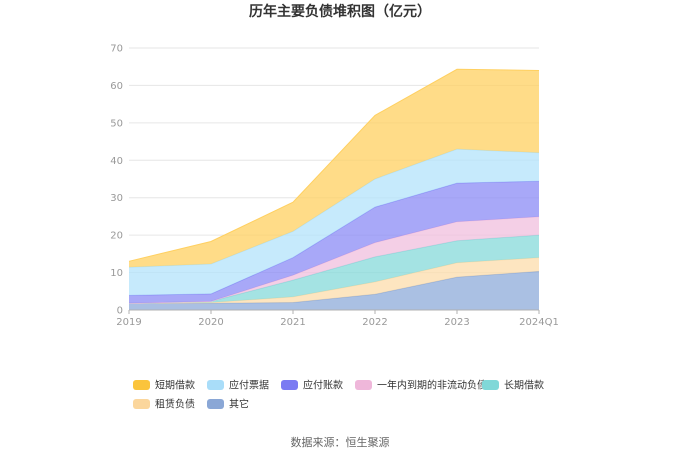 This screenshot has height=460, width=680. I want to click on x-tick-label: 2019, so click(128, 322).